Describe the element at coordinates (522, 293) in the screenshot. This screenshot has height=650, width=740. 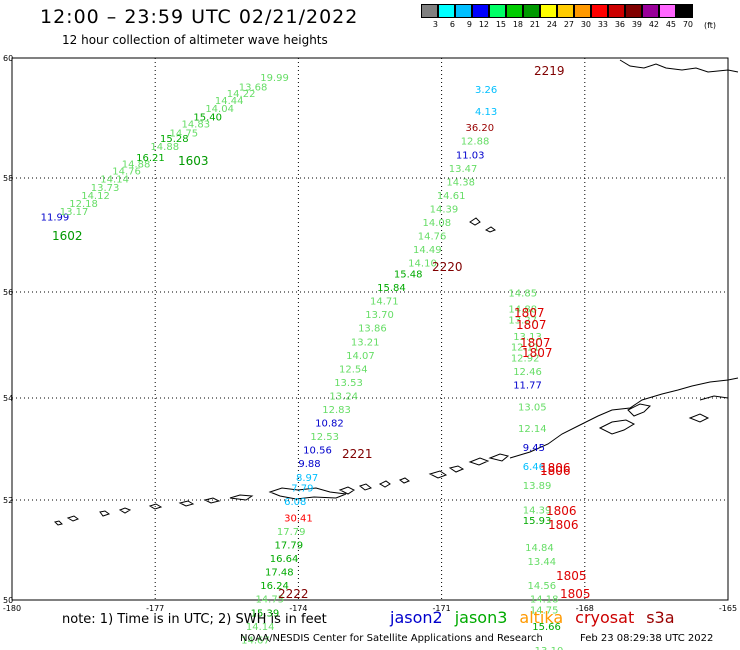
I see `wave-height-value: 14.85` at that location.